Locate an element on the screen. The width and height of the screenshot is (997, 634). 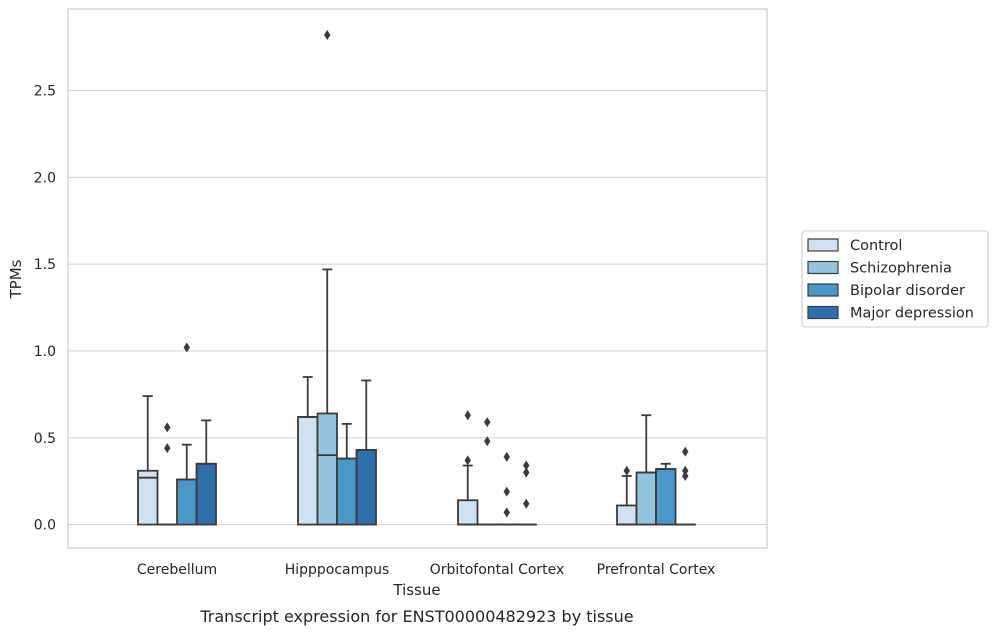
y-axis-label: TPMs is located at coordinates (16, 279).